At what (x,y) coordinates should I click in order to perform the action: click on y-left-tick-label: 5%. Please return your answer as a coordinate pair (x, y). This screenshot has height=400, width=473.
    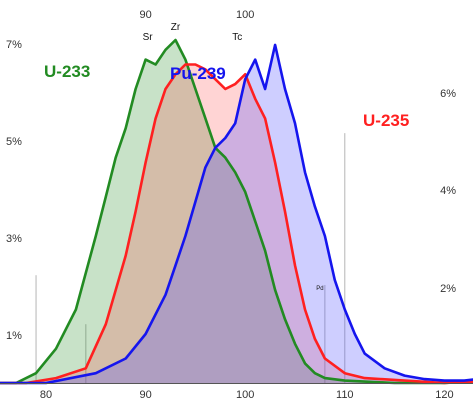
    Looking at the image, I should click on (14, 142).